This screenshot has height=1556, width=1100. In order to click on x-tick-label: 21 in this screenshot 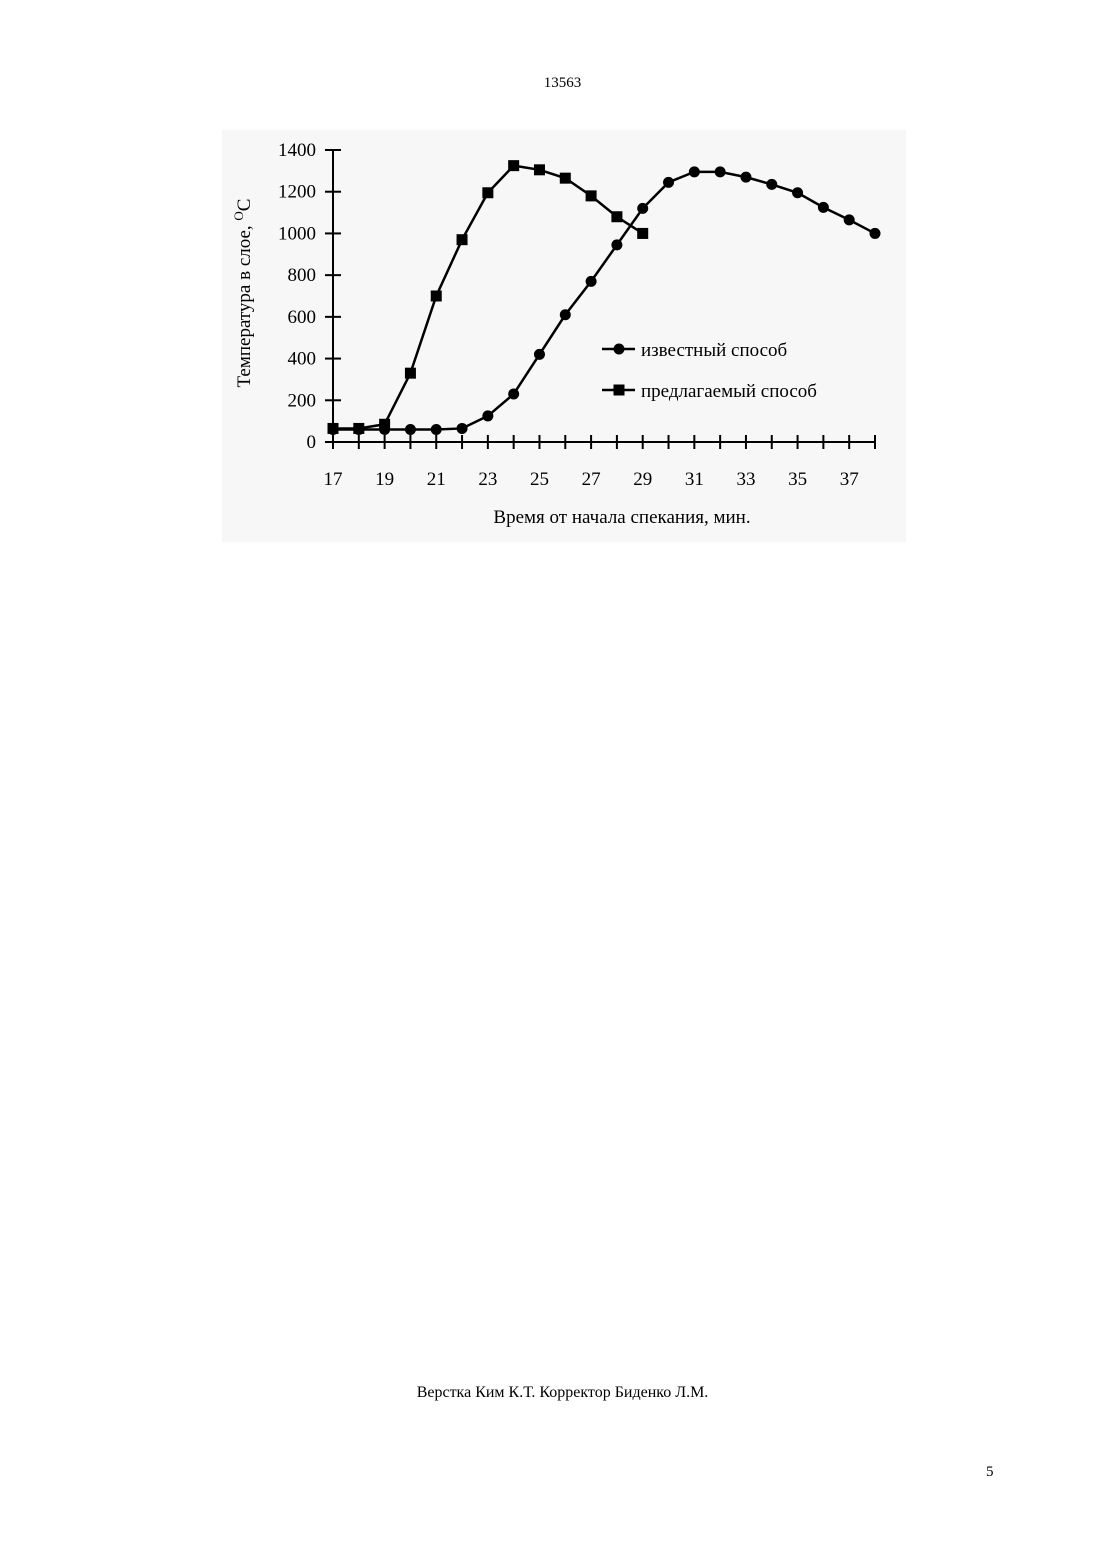, I will do `click(436, 479)`.